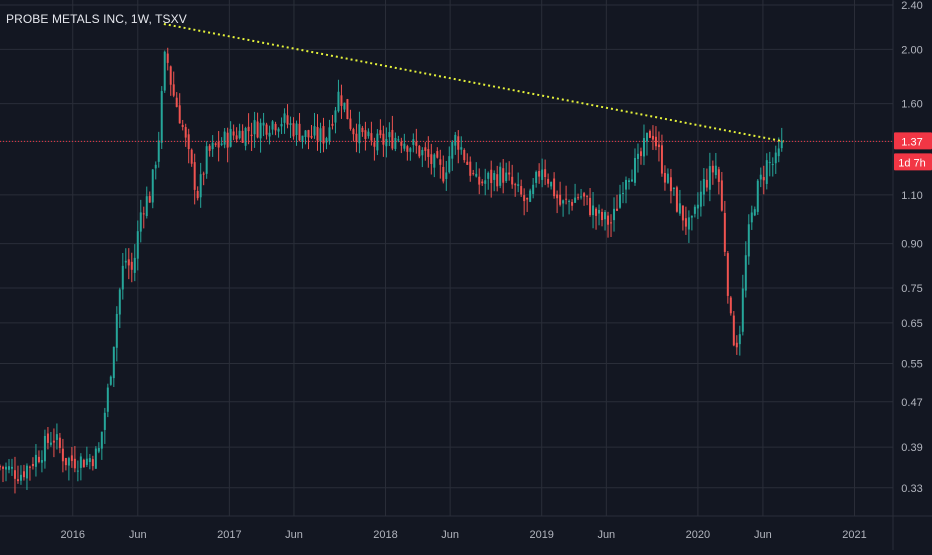 The width and height of the screenshot is (932, 555). Describe the element at coordinates (911, 289) in the screenshot. I see `y-tick-label: 0.75` at that location.